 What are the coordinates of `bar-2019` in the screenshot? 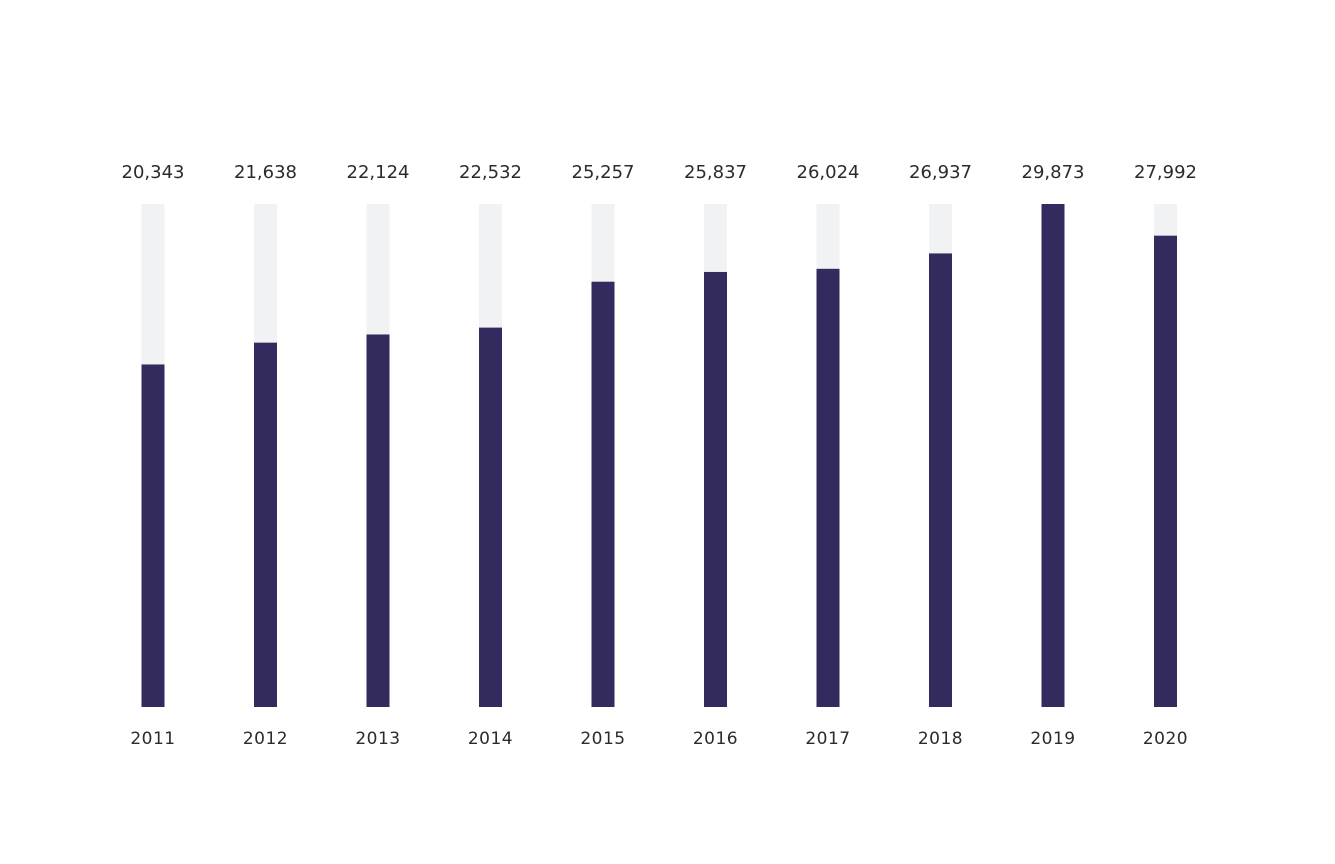 It's located at (1053, 455).